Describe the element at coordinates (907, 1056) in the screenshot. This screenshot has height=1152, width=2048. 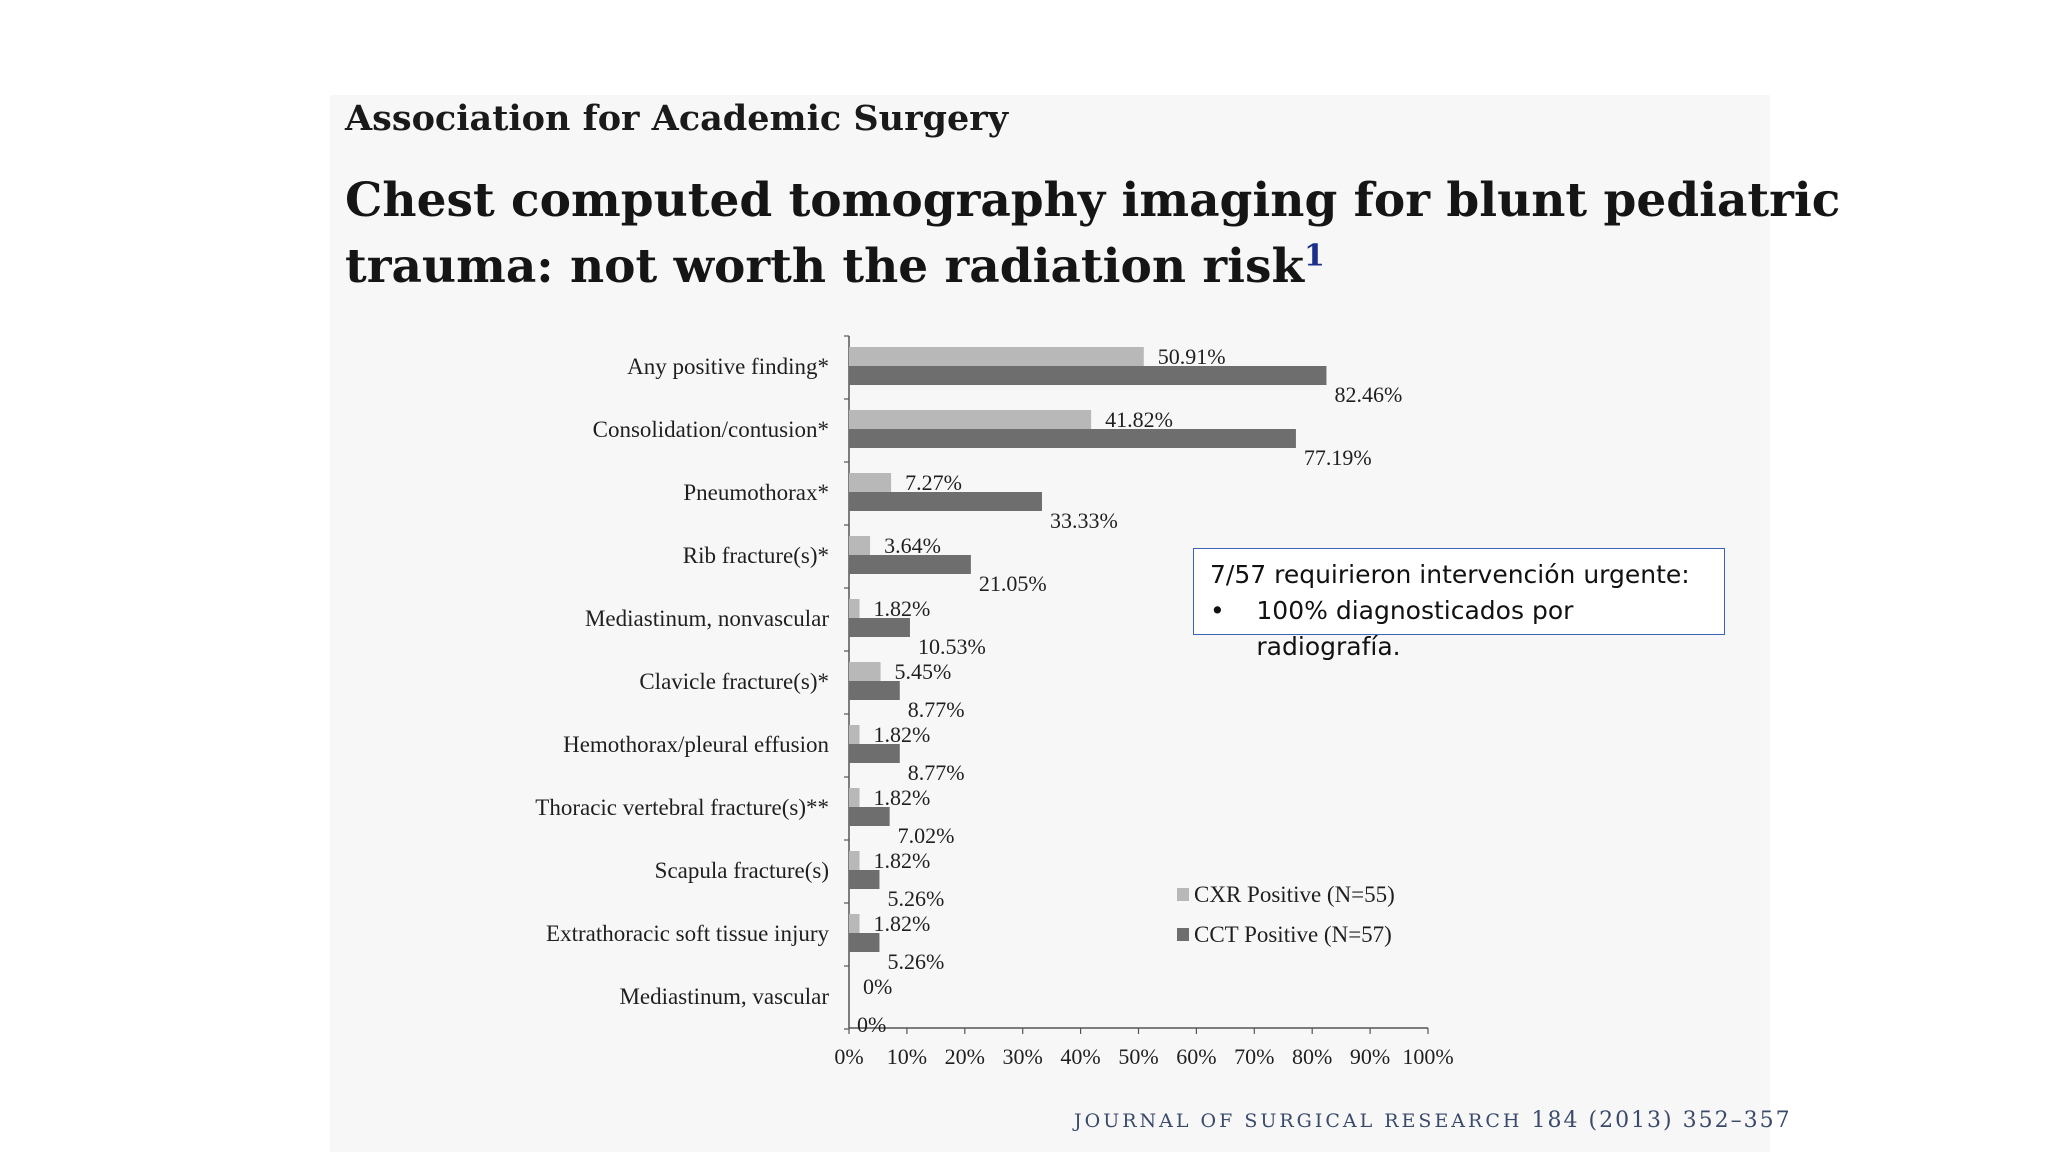
I see `x-tick-label: 10%` at that location.